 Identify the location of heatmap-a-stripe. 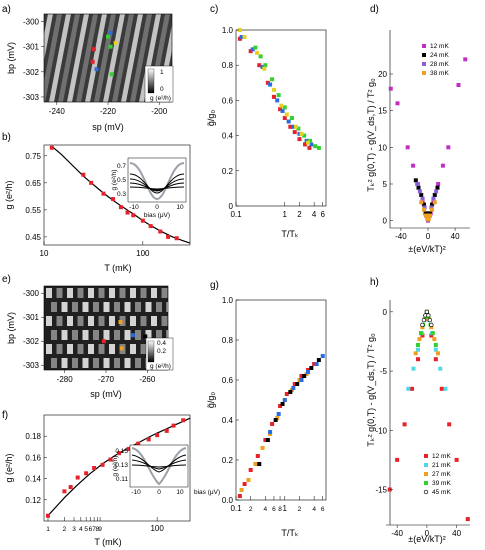
(132, 58).